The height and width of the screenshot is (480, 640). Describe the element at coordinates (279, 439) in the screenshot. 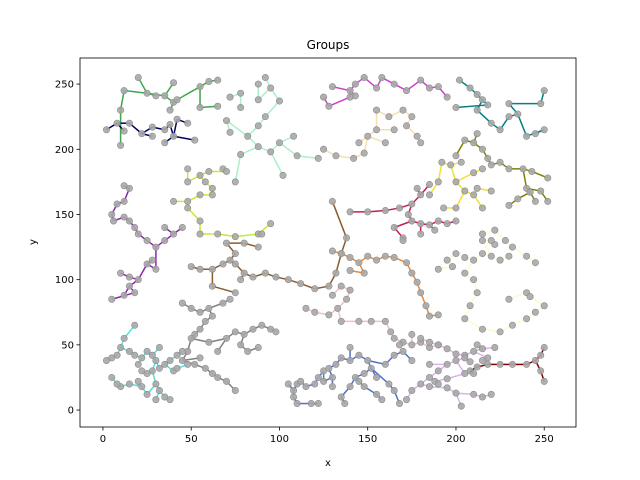

I see `x-tick-label-2: 100` at that location.